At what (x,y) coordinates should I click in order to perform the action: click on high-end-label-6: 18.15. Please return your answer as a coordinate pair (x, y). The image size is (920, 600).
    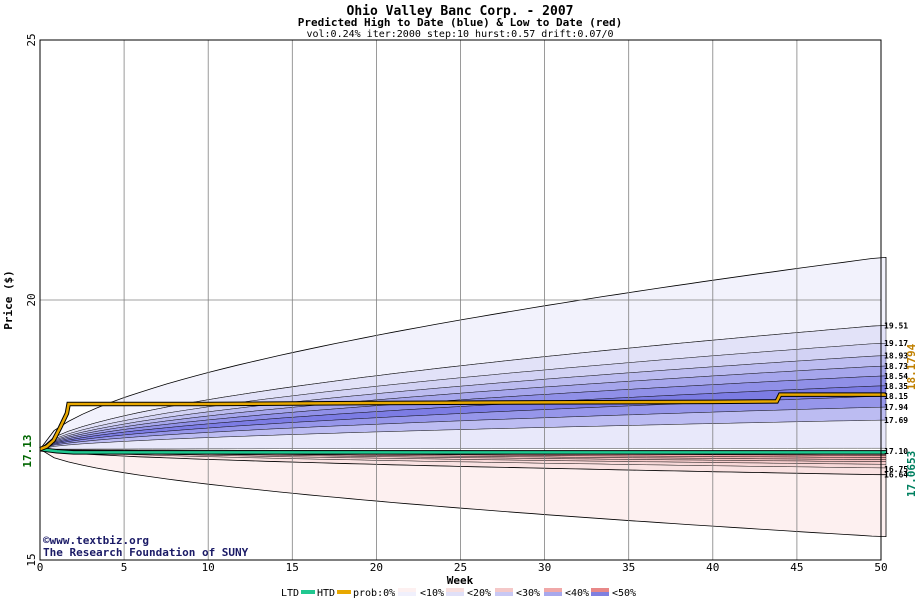
    Looking at the image, I should click on (896, 396).